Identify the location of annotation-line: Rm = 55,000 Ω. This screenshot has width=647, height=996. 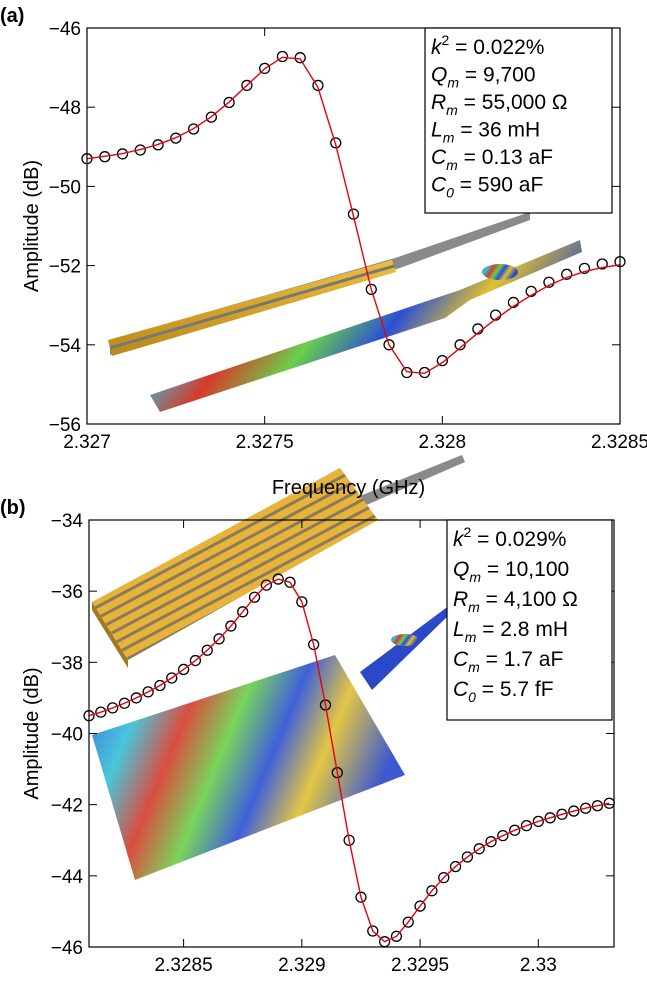
(499, 104).